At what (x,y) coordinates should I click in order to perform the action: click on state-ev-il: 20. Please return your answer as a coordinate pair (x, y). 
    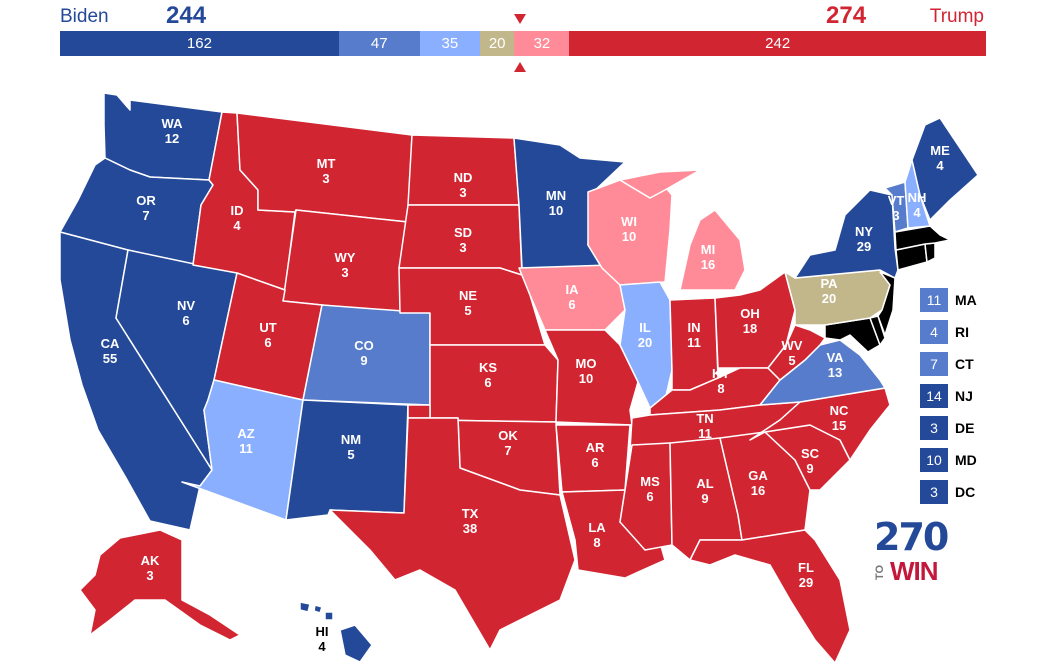
    Looking at the image, I should click on (645, 342).